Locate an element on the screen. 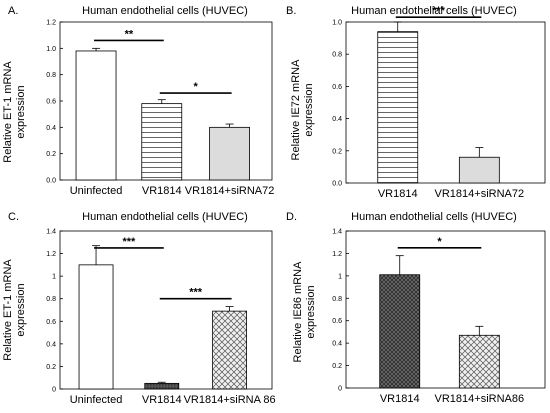 This screenshot has height=413, width=550. panel-label: D. is located at coordinates (291, 217).